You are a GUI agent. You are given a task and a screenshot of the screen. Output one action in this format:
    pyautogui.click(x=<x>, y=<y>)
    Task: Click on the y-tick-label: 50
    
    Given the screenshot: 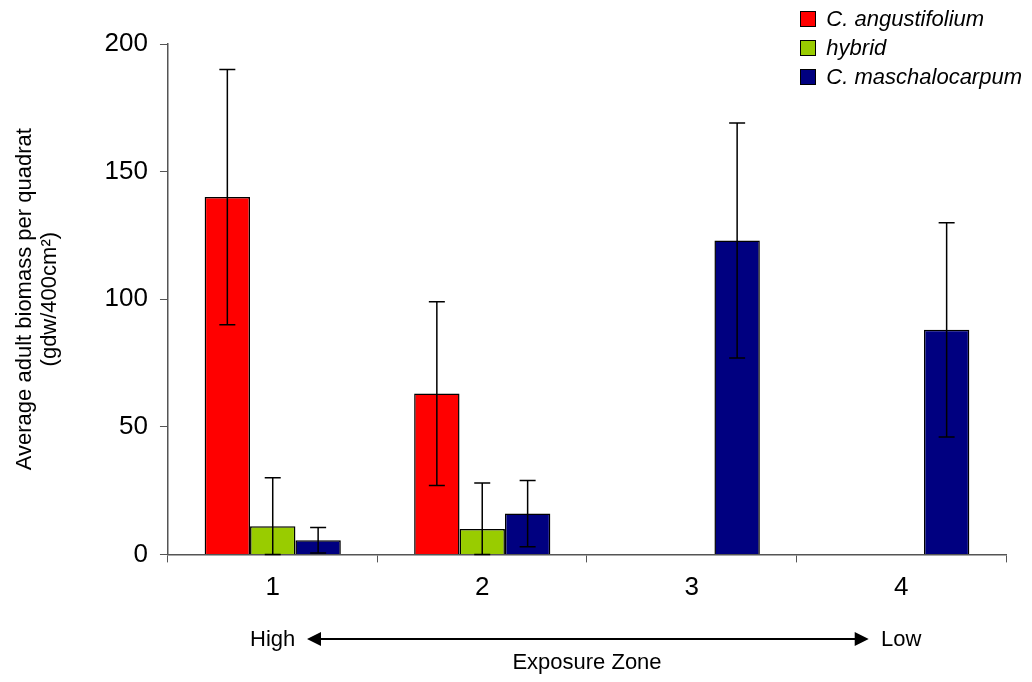 What is the action you would take?
    pyautogui.click(x=133, y=424)
    